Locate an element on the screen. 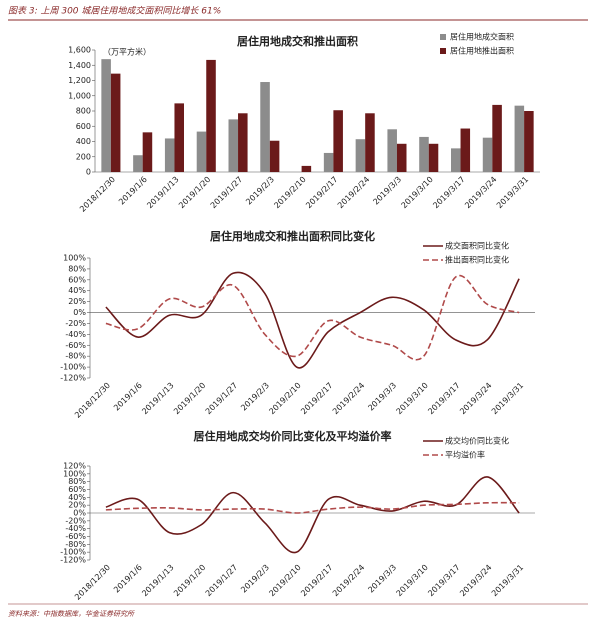 Image resolution: width=595 pixels, height=634 pixels. legend-label: 成交均价同比变化 is located at coordinates (477, 441).